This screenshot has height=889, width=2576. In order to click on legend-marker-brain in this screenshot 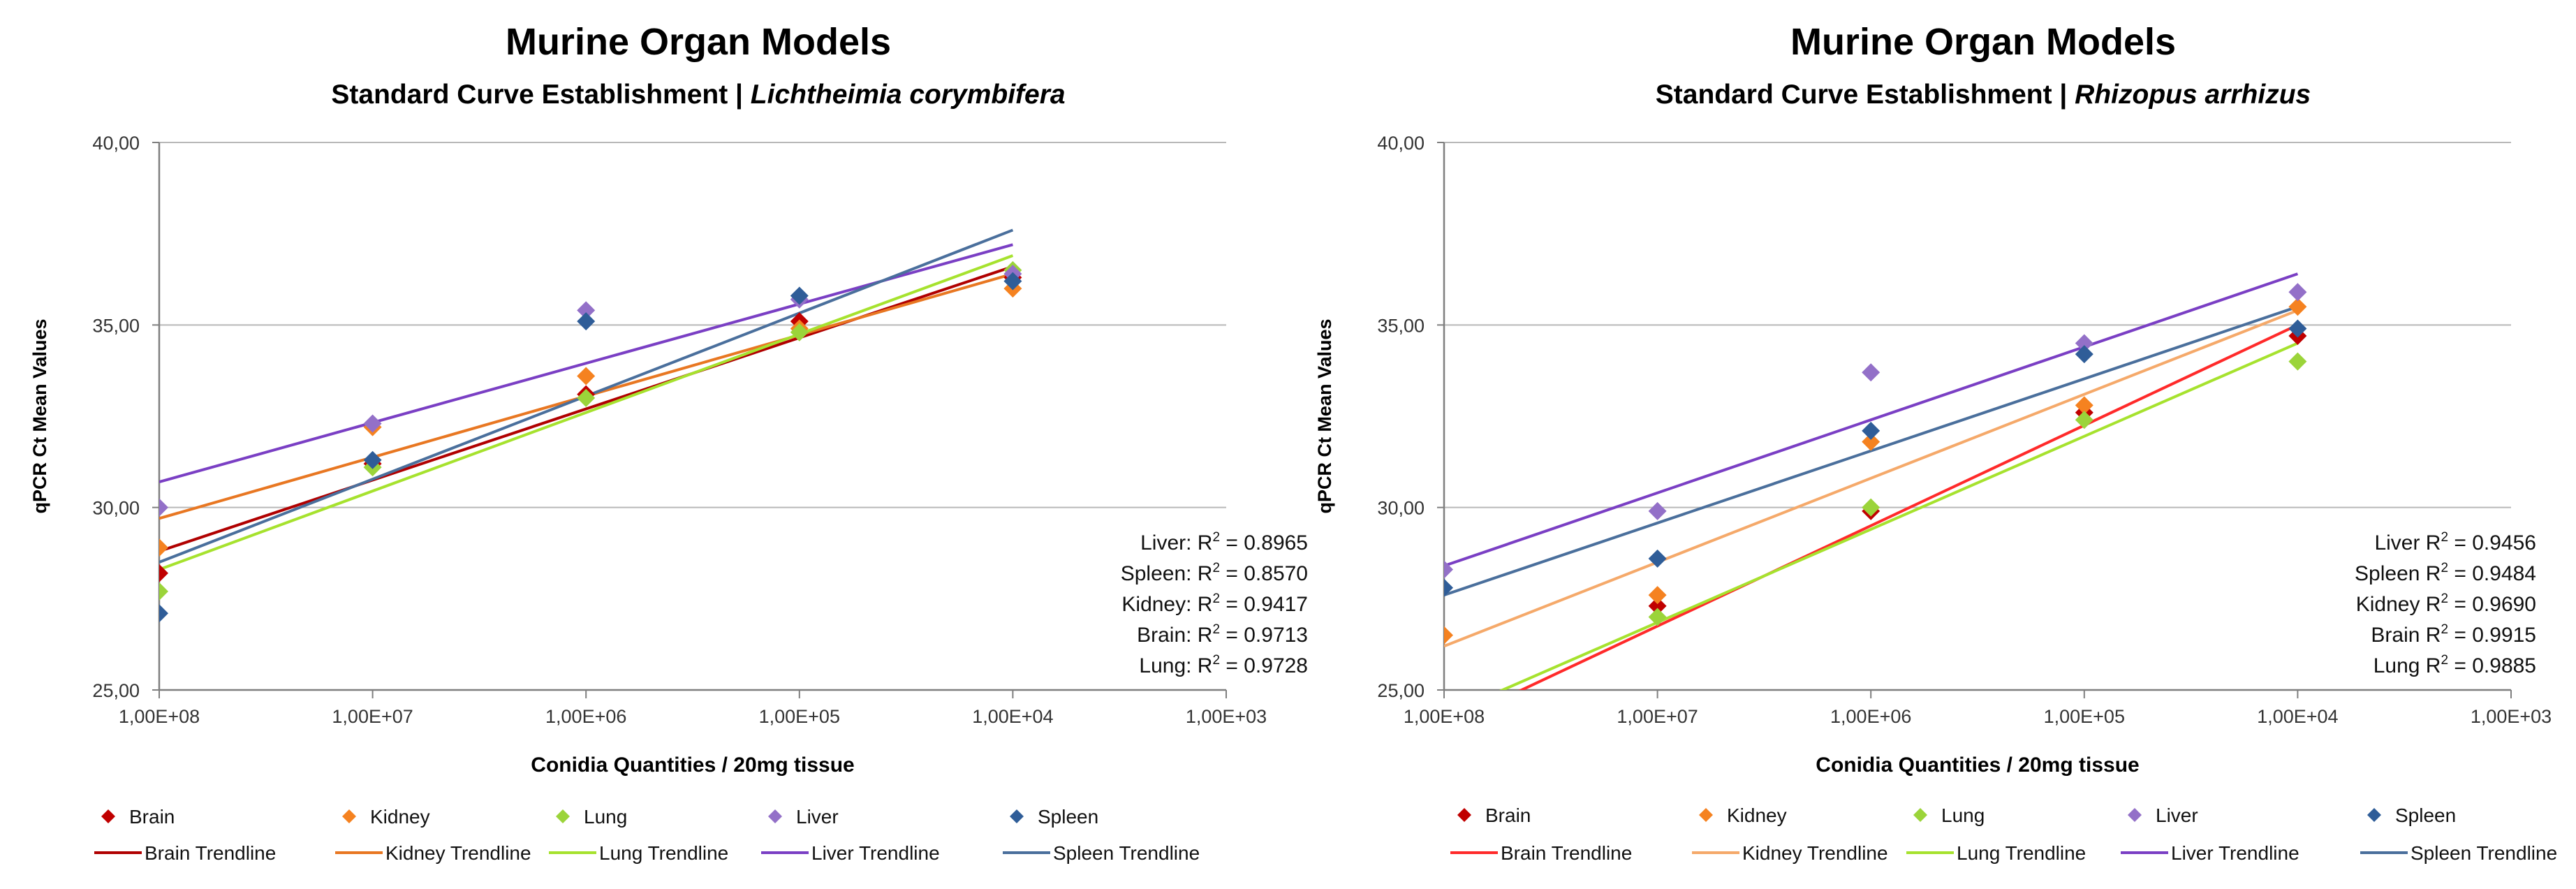, I will do `click(1464, 815)`.